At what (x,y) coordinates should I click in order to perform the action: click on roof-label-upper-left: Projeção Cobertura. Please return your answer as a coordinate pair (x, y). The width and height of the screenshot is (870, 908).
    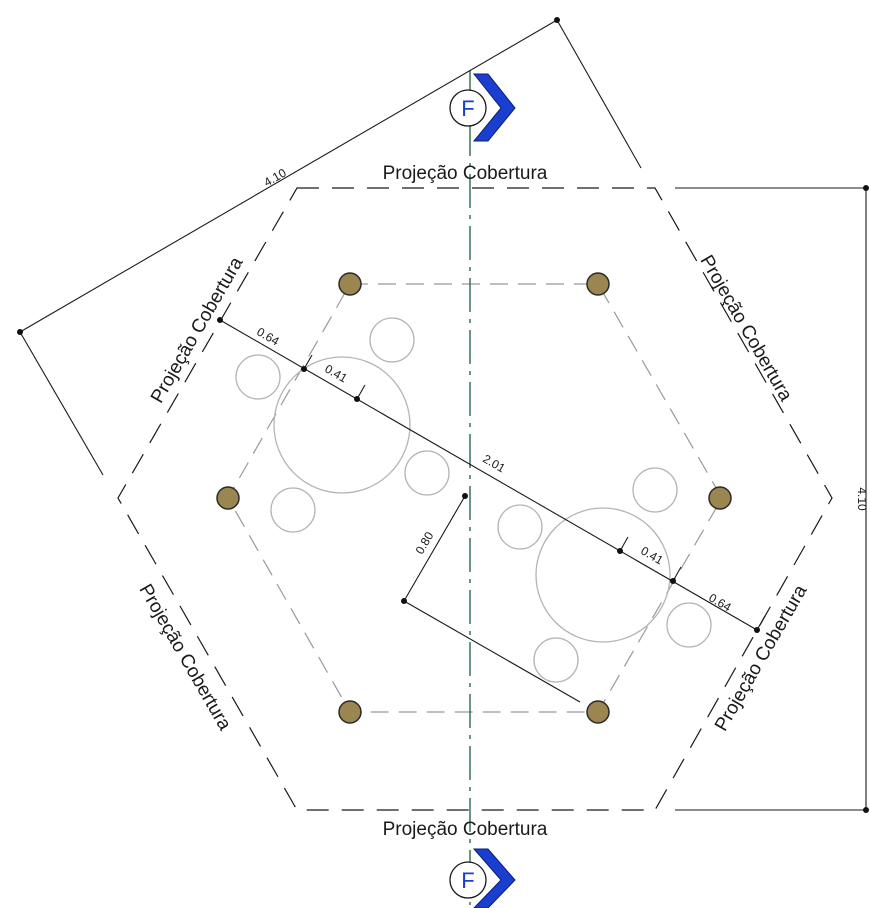
    Looking at the image, I should click on (197, 330).